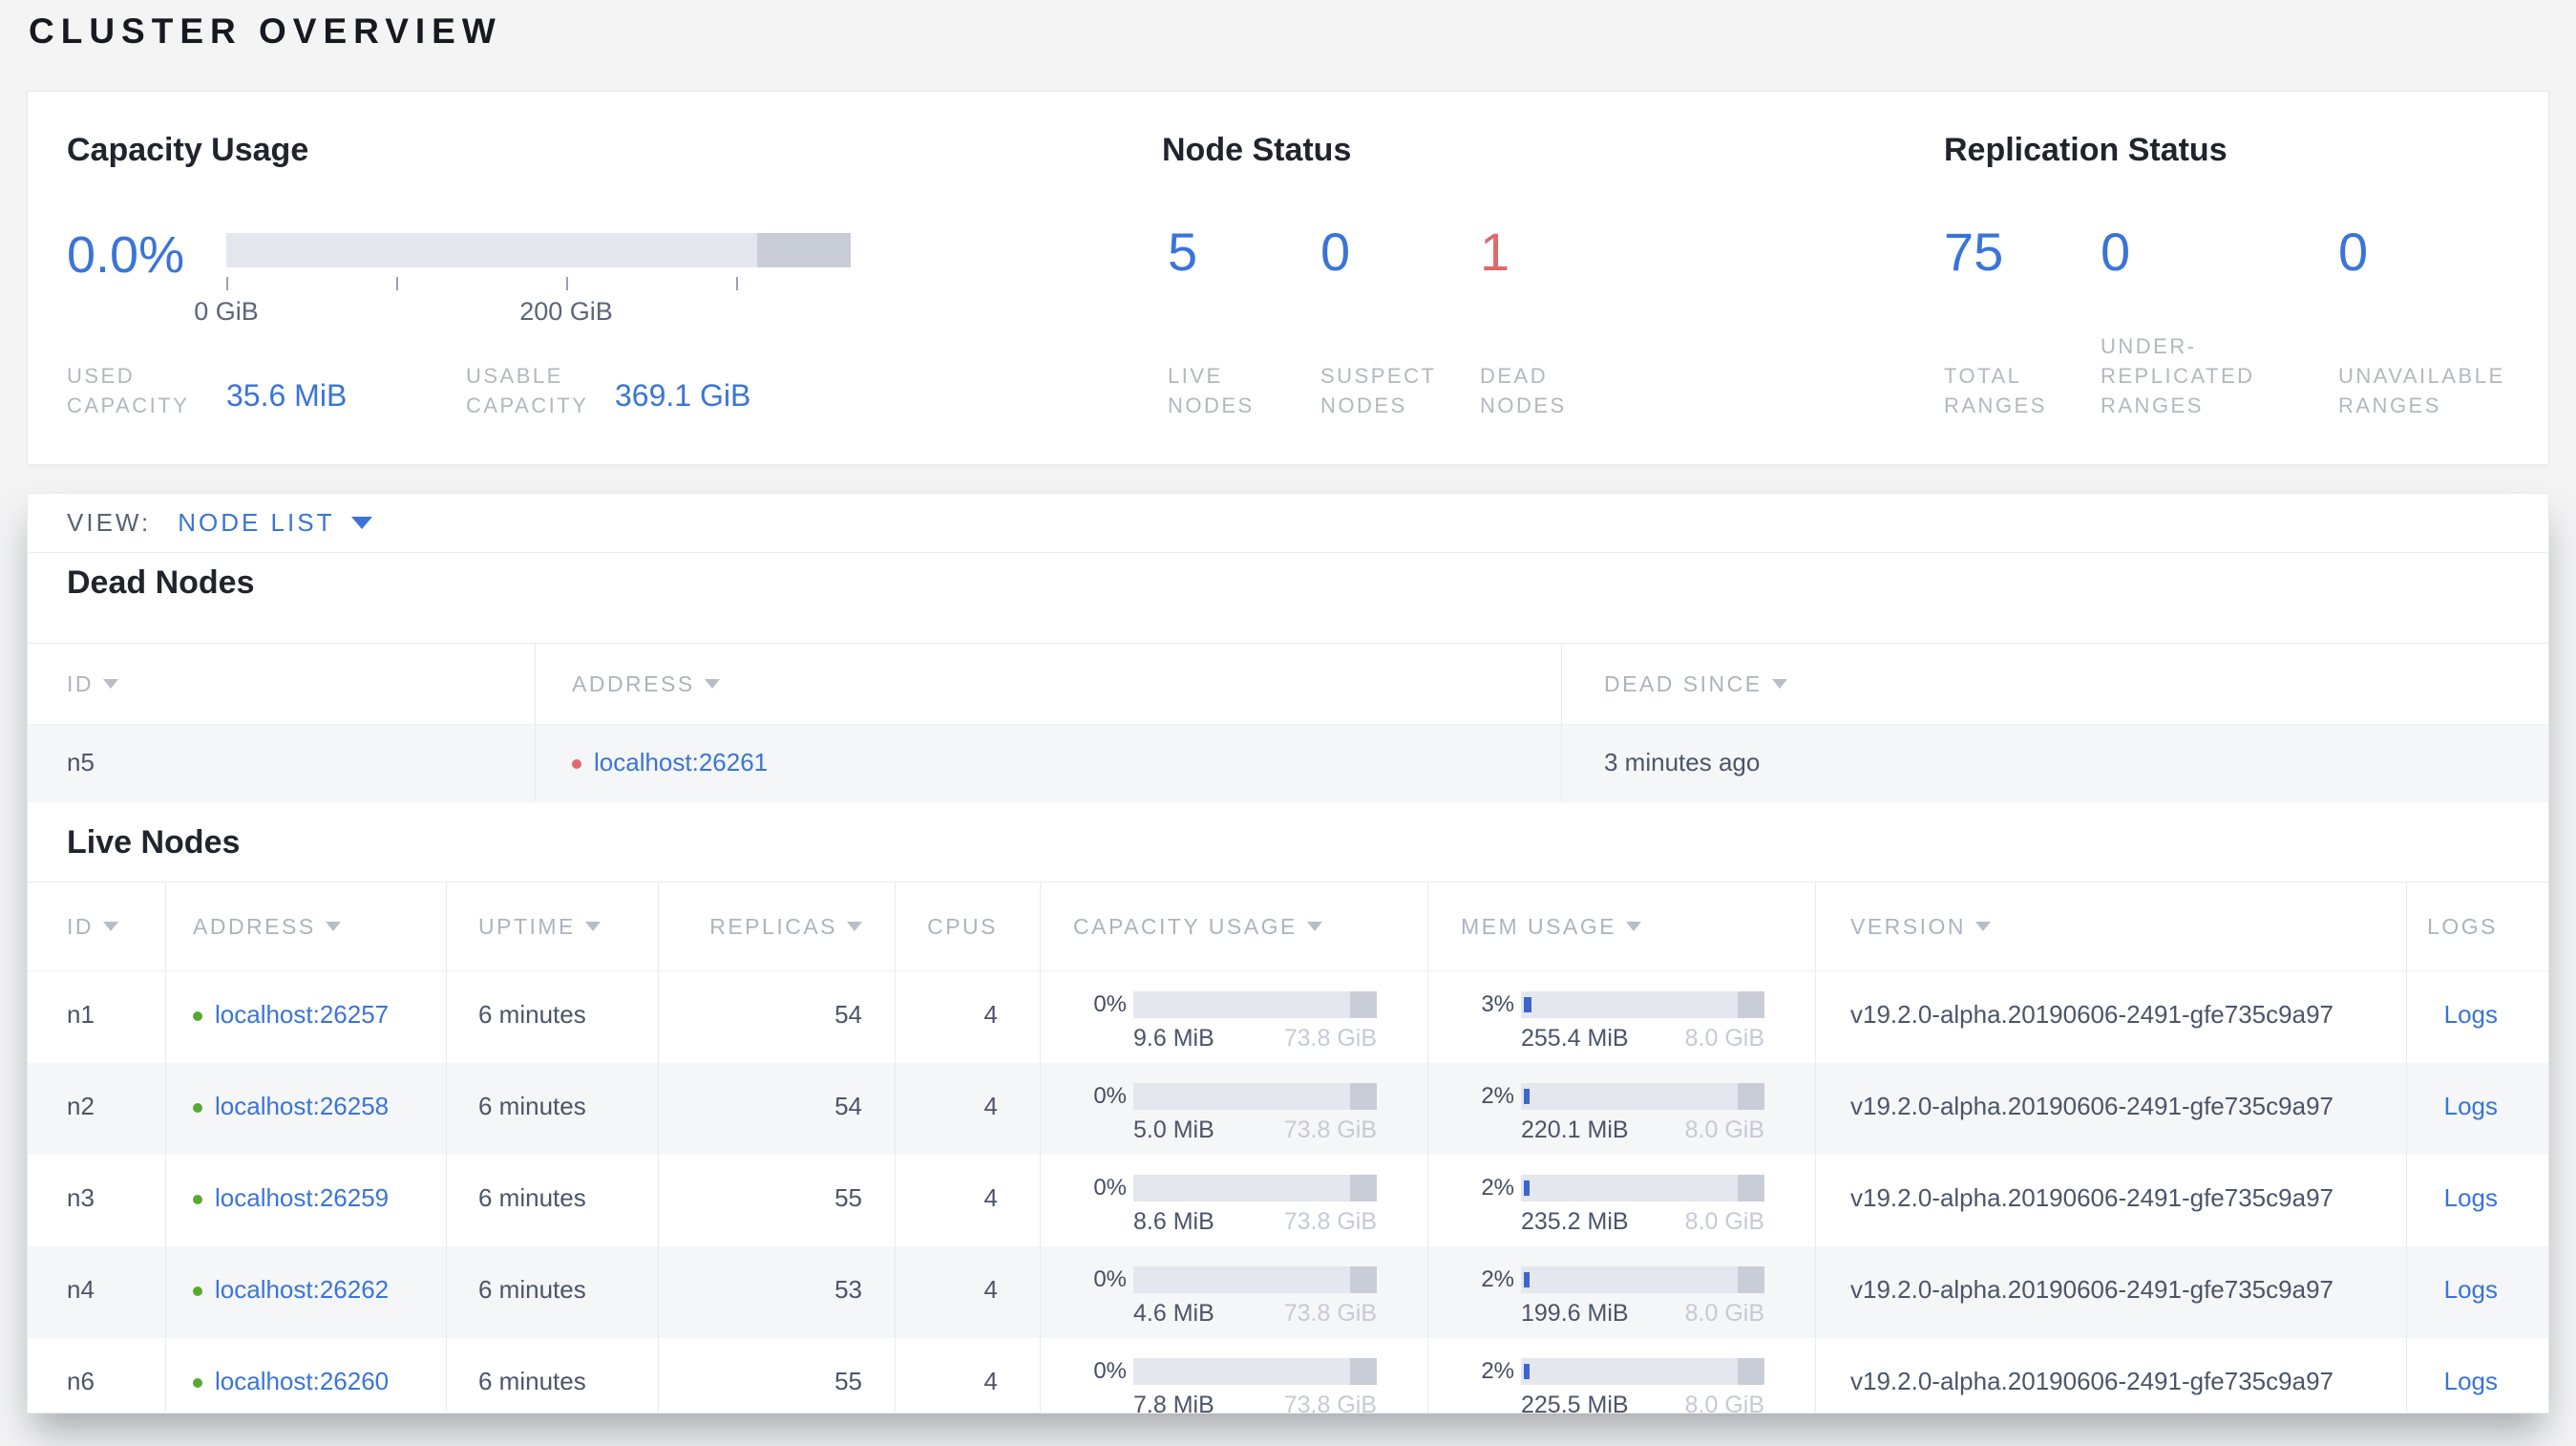 The height and width of the screenshot is (1446, 2576). Describe the element at coordinates (1233, 1201) in the screenshot. I see `capacity-usage-cell: 0% 8.6 MiB 73.8 GiB` at that location.